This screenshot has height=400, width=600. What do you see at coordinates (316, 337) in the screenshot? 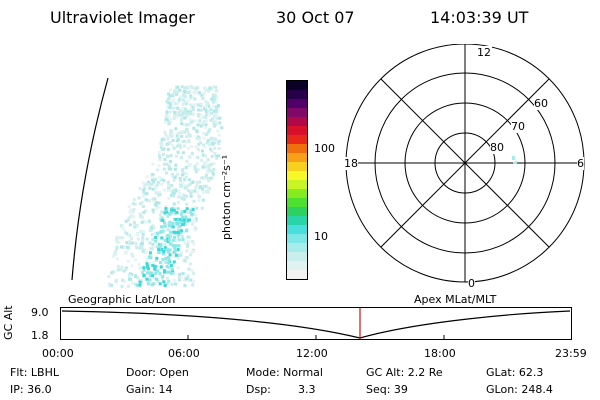
I see `timeline-ticks` at bounding box center [316, 337].